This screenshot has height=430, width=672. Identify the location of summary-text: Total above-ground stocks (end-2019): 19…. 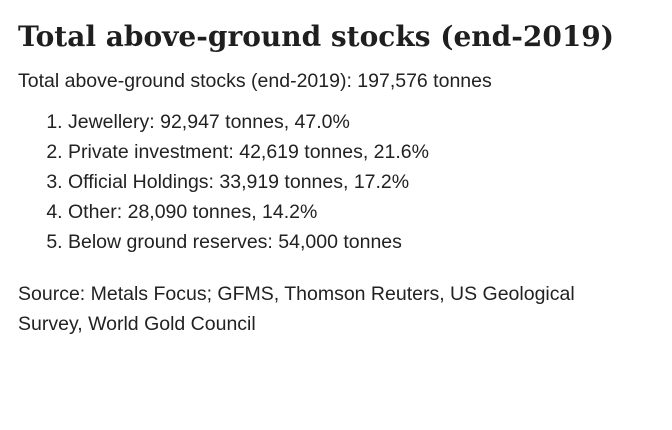
(255, 81).